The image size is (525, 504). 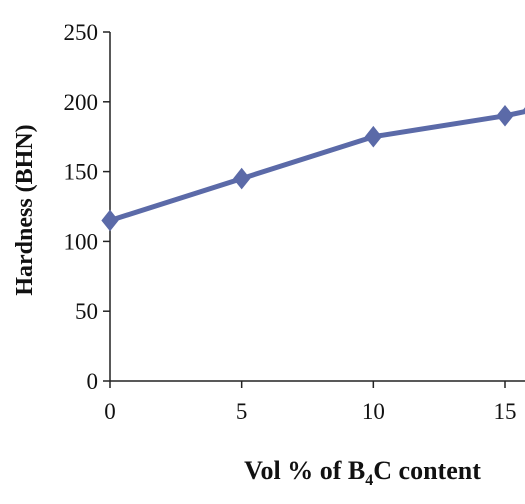 What do you see at coordinates (81, 102) in the screenshot?
I see `y-tick-label: 200` at bounding box center [81, 102].